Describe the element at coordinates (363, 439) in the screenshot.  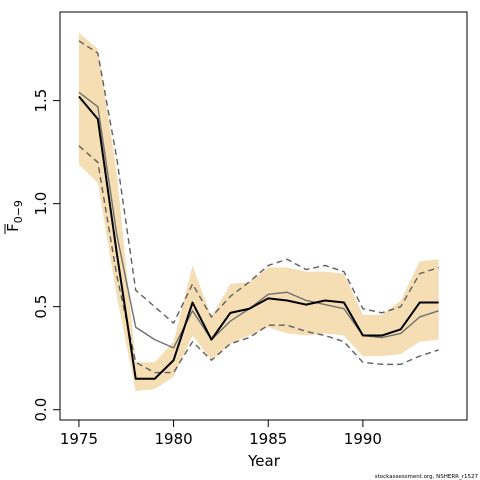
I see `x-tick-label: 1990` at that location.